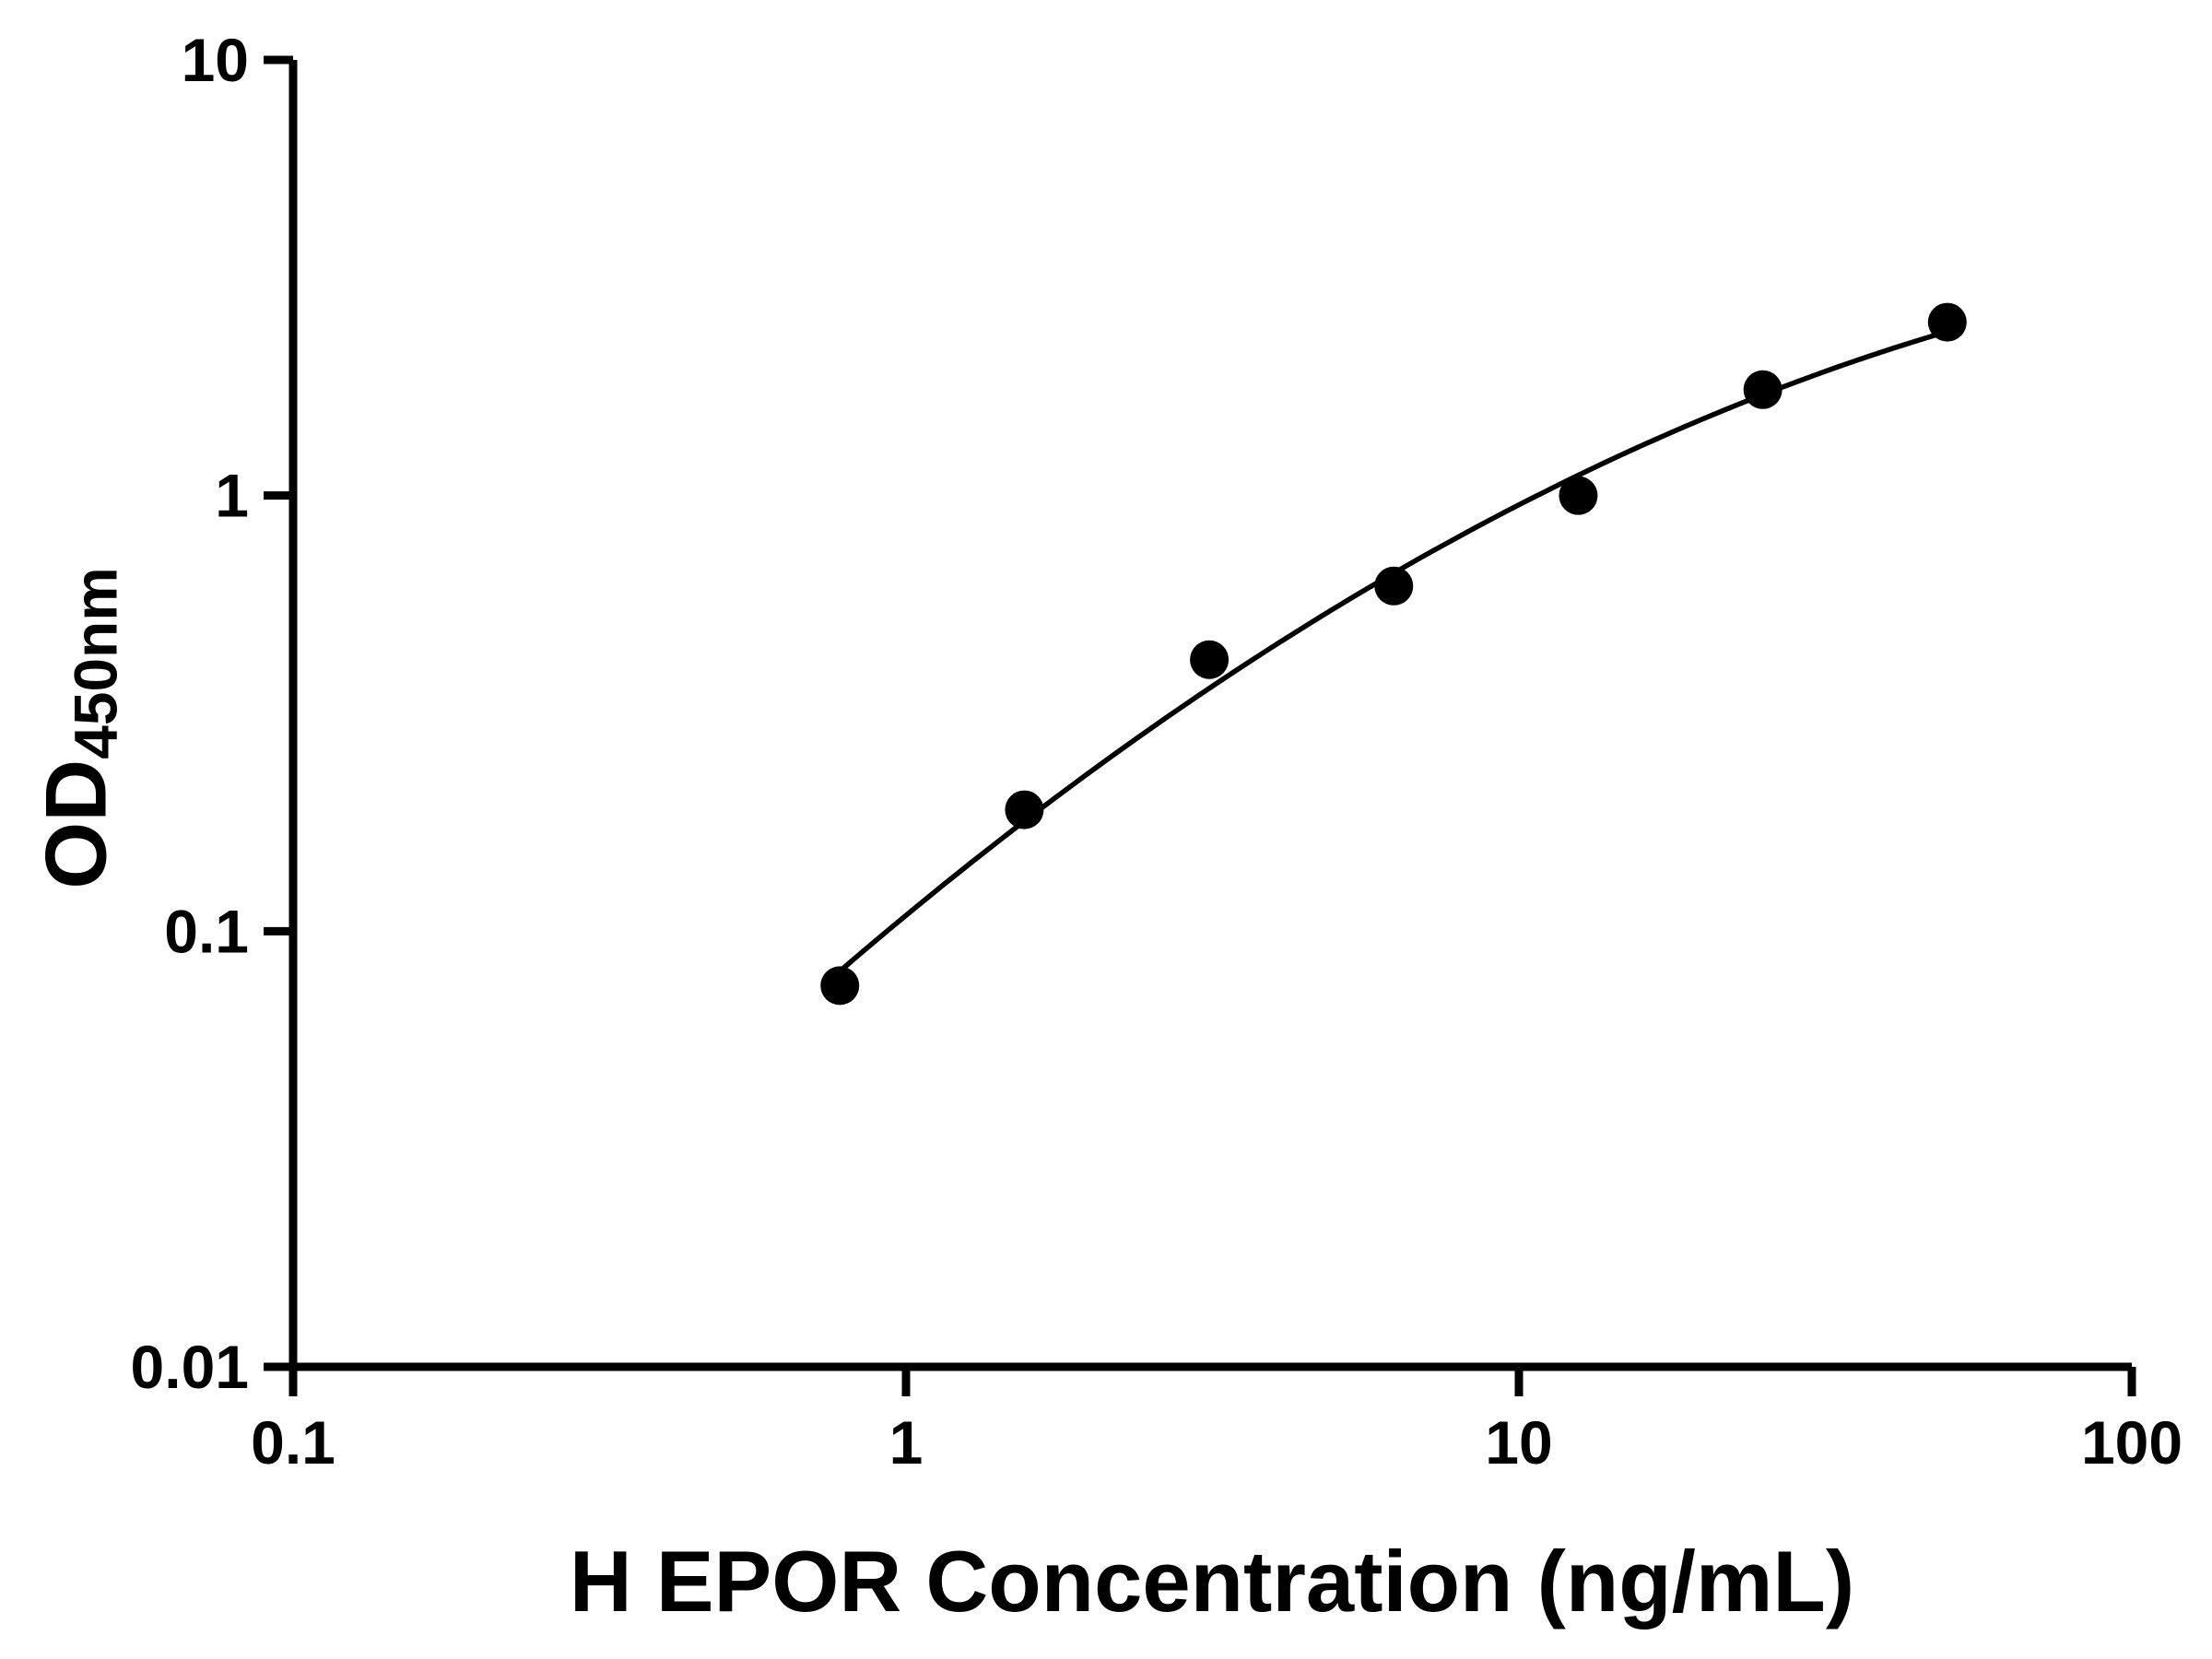 The height and width of the screenshot is (1659, 2212). What do you see at coordinates (293, 1442) in the screenshot?
I see `x-axis-tick-label: 0.1` at bounding box center [293, 1442].